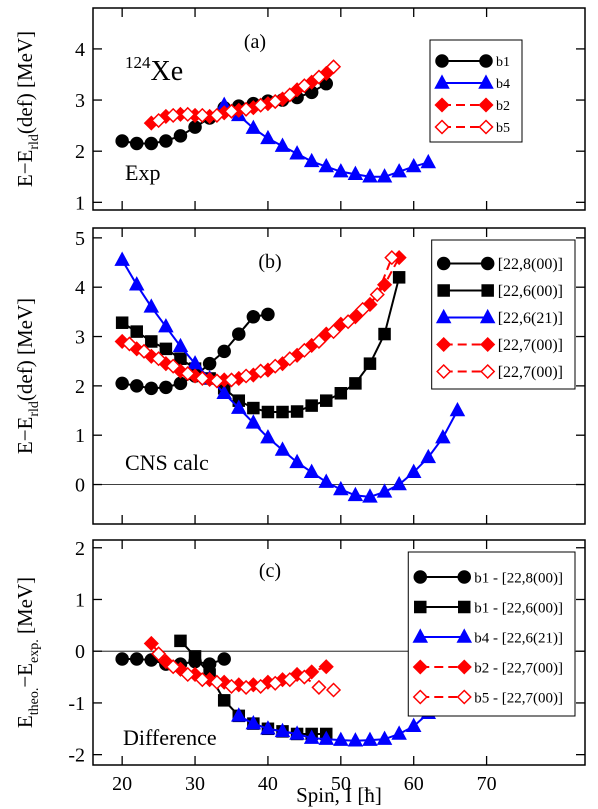 Image resolution: width=598 pixels, height=809 pixels. Describe the element at coordinates (530, 291) in the screenshot. I see `legend-label: [22,6(00)]` at that location.